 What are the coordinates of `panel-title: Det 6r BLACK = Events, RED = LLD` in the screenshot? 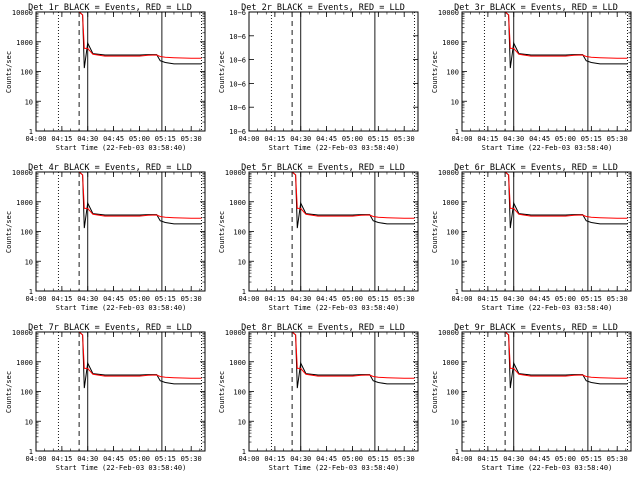 It's located at (536, 168).